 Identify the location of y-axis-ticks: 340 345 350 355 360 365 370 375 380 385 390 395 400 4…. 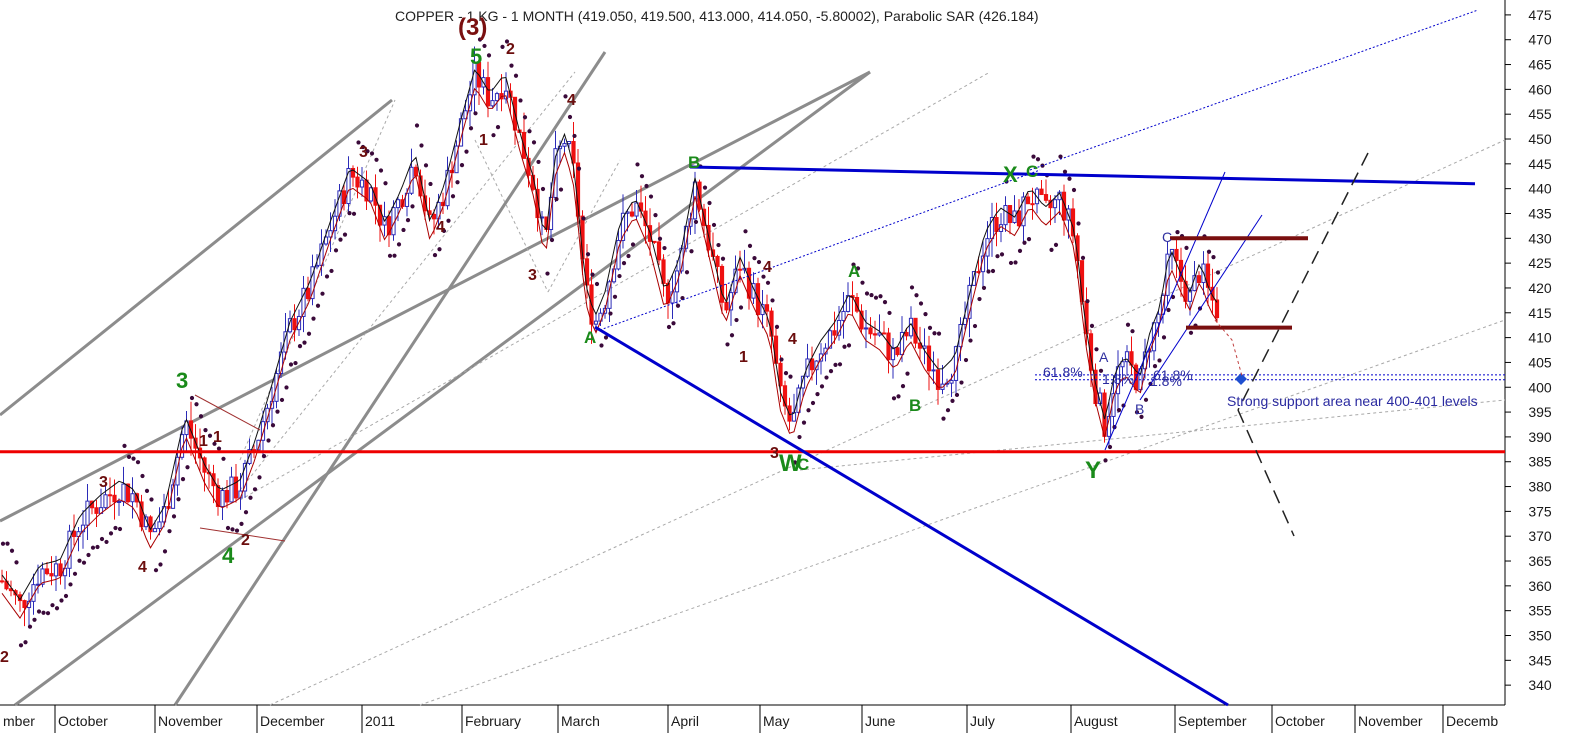
(1528, 350).